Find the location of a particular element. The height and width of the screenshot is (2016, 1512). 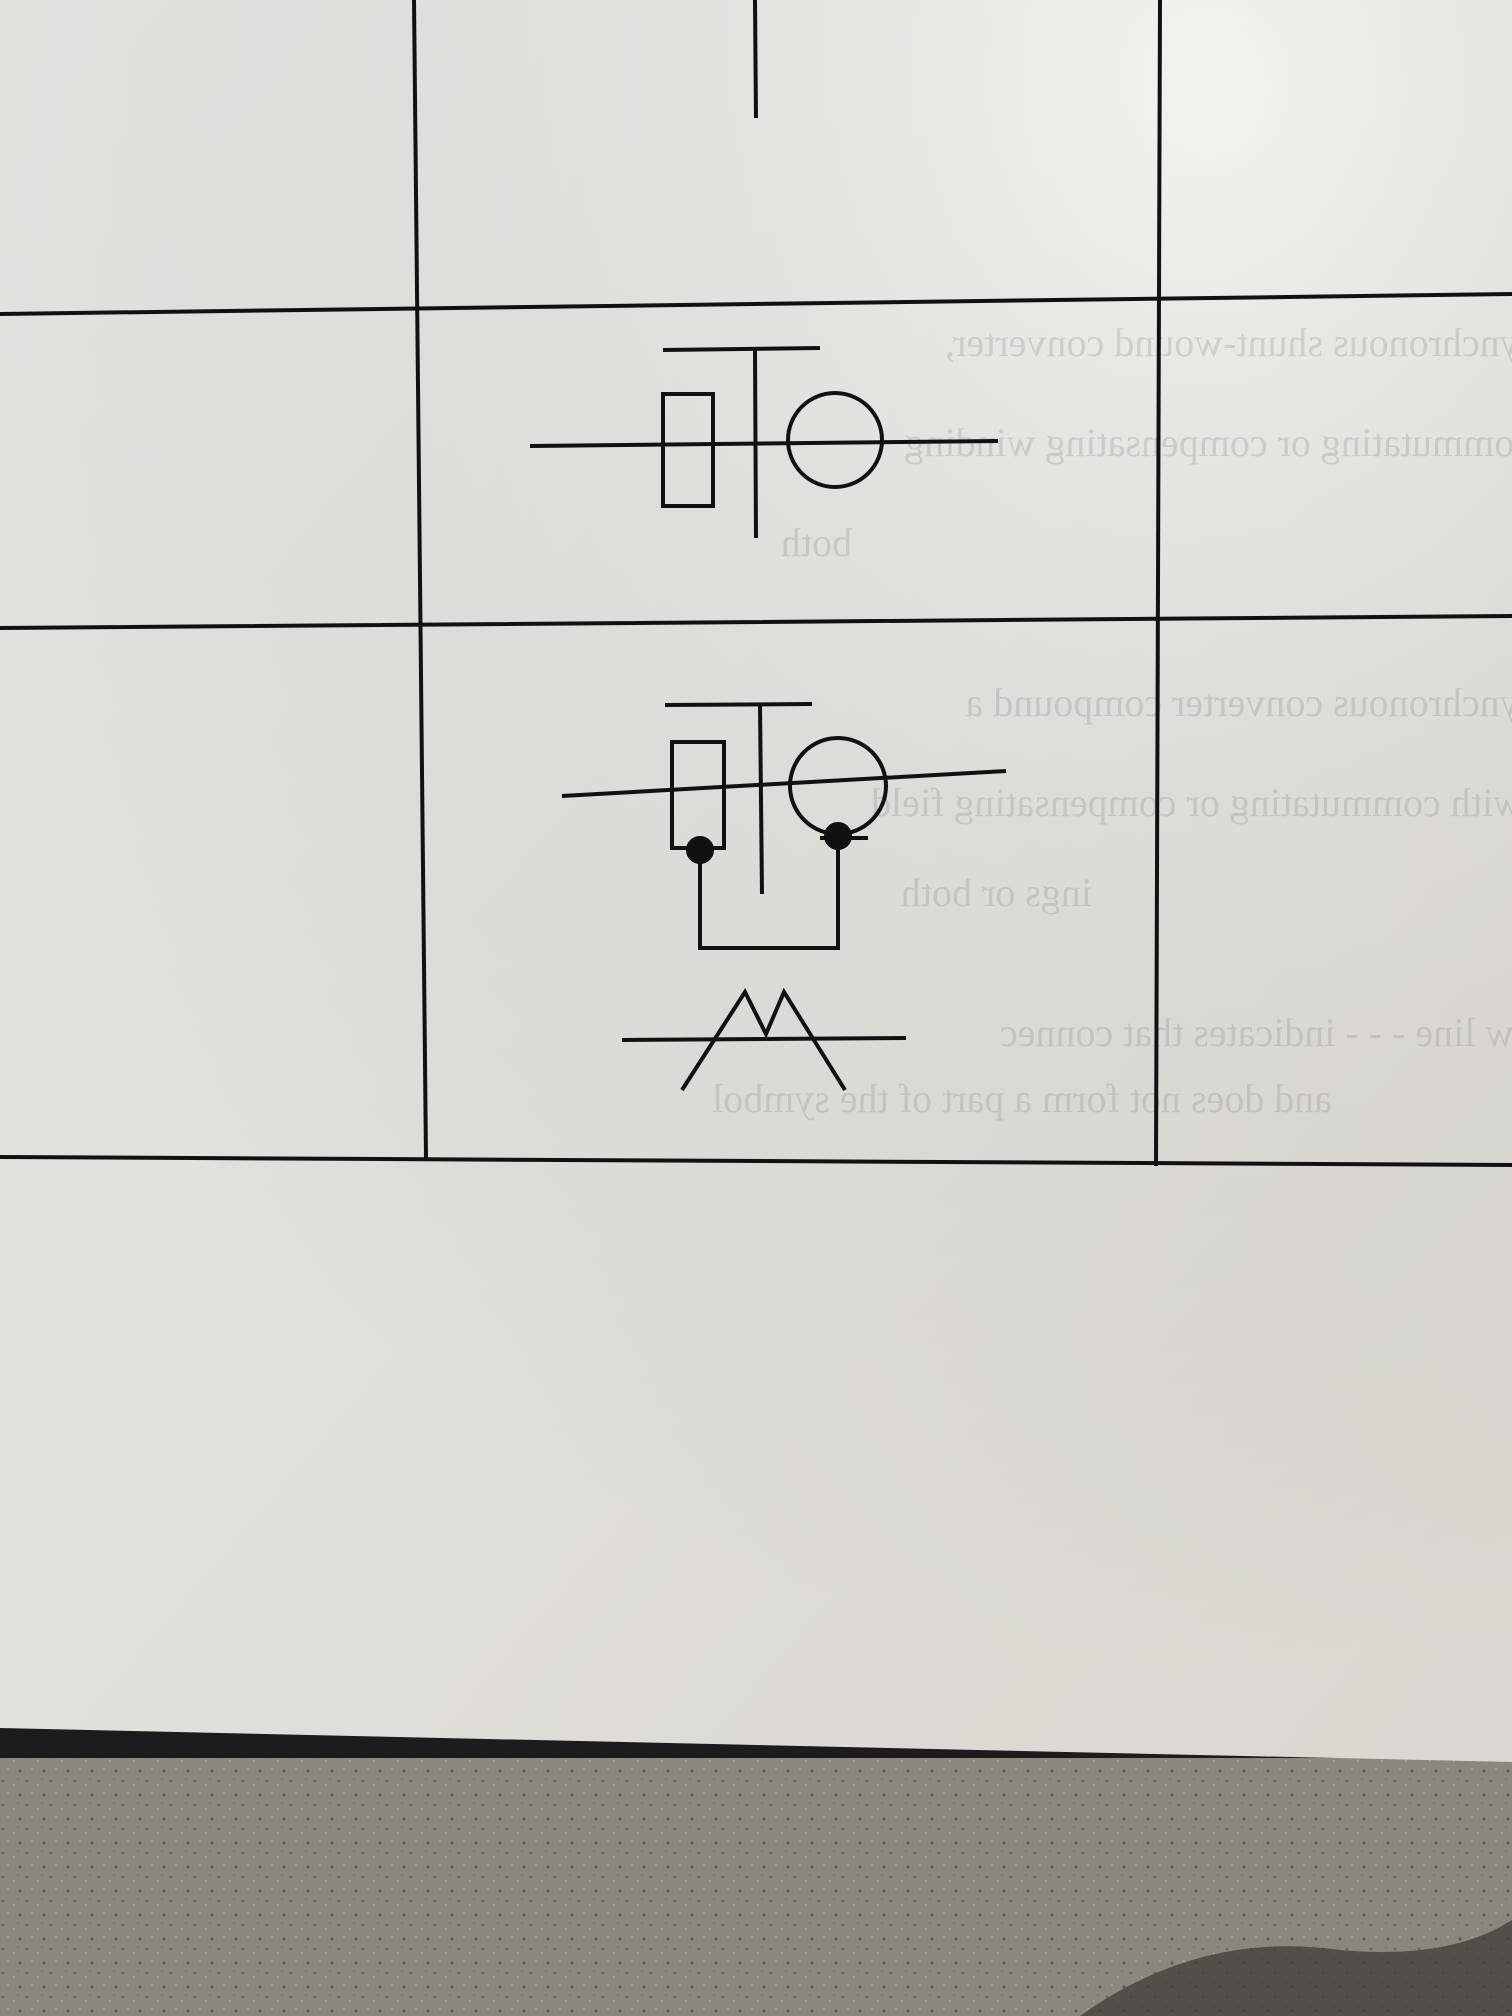

symbol-winding-zigzag is located at coordinates (763, 1039).